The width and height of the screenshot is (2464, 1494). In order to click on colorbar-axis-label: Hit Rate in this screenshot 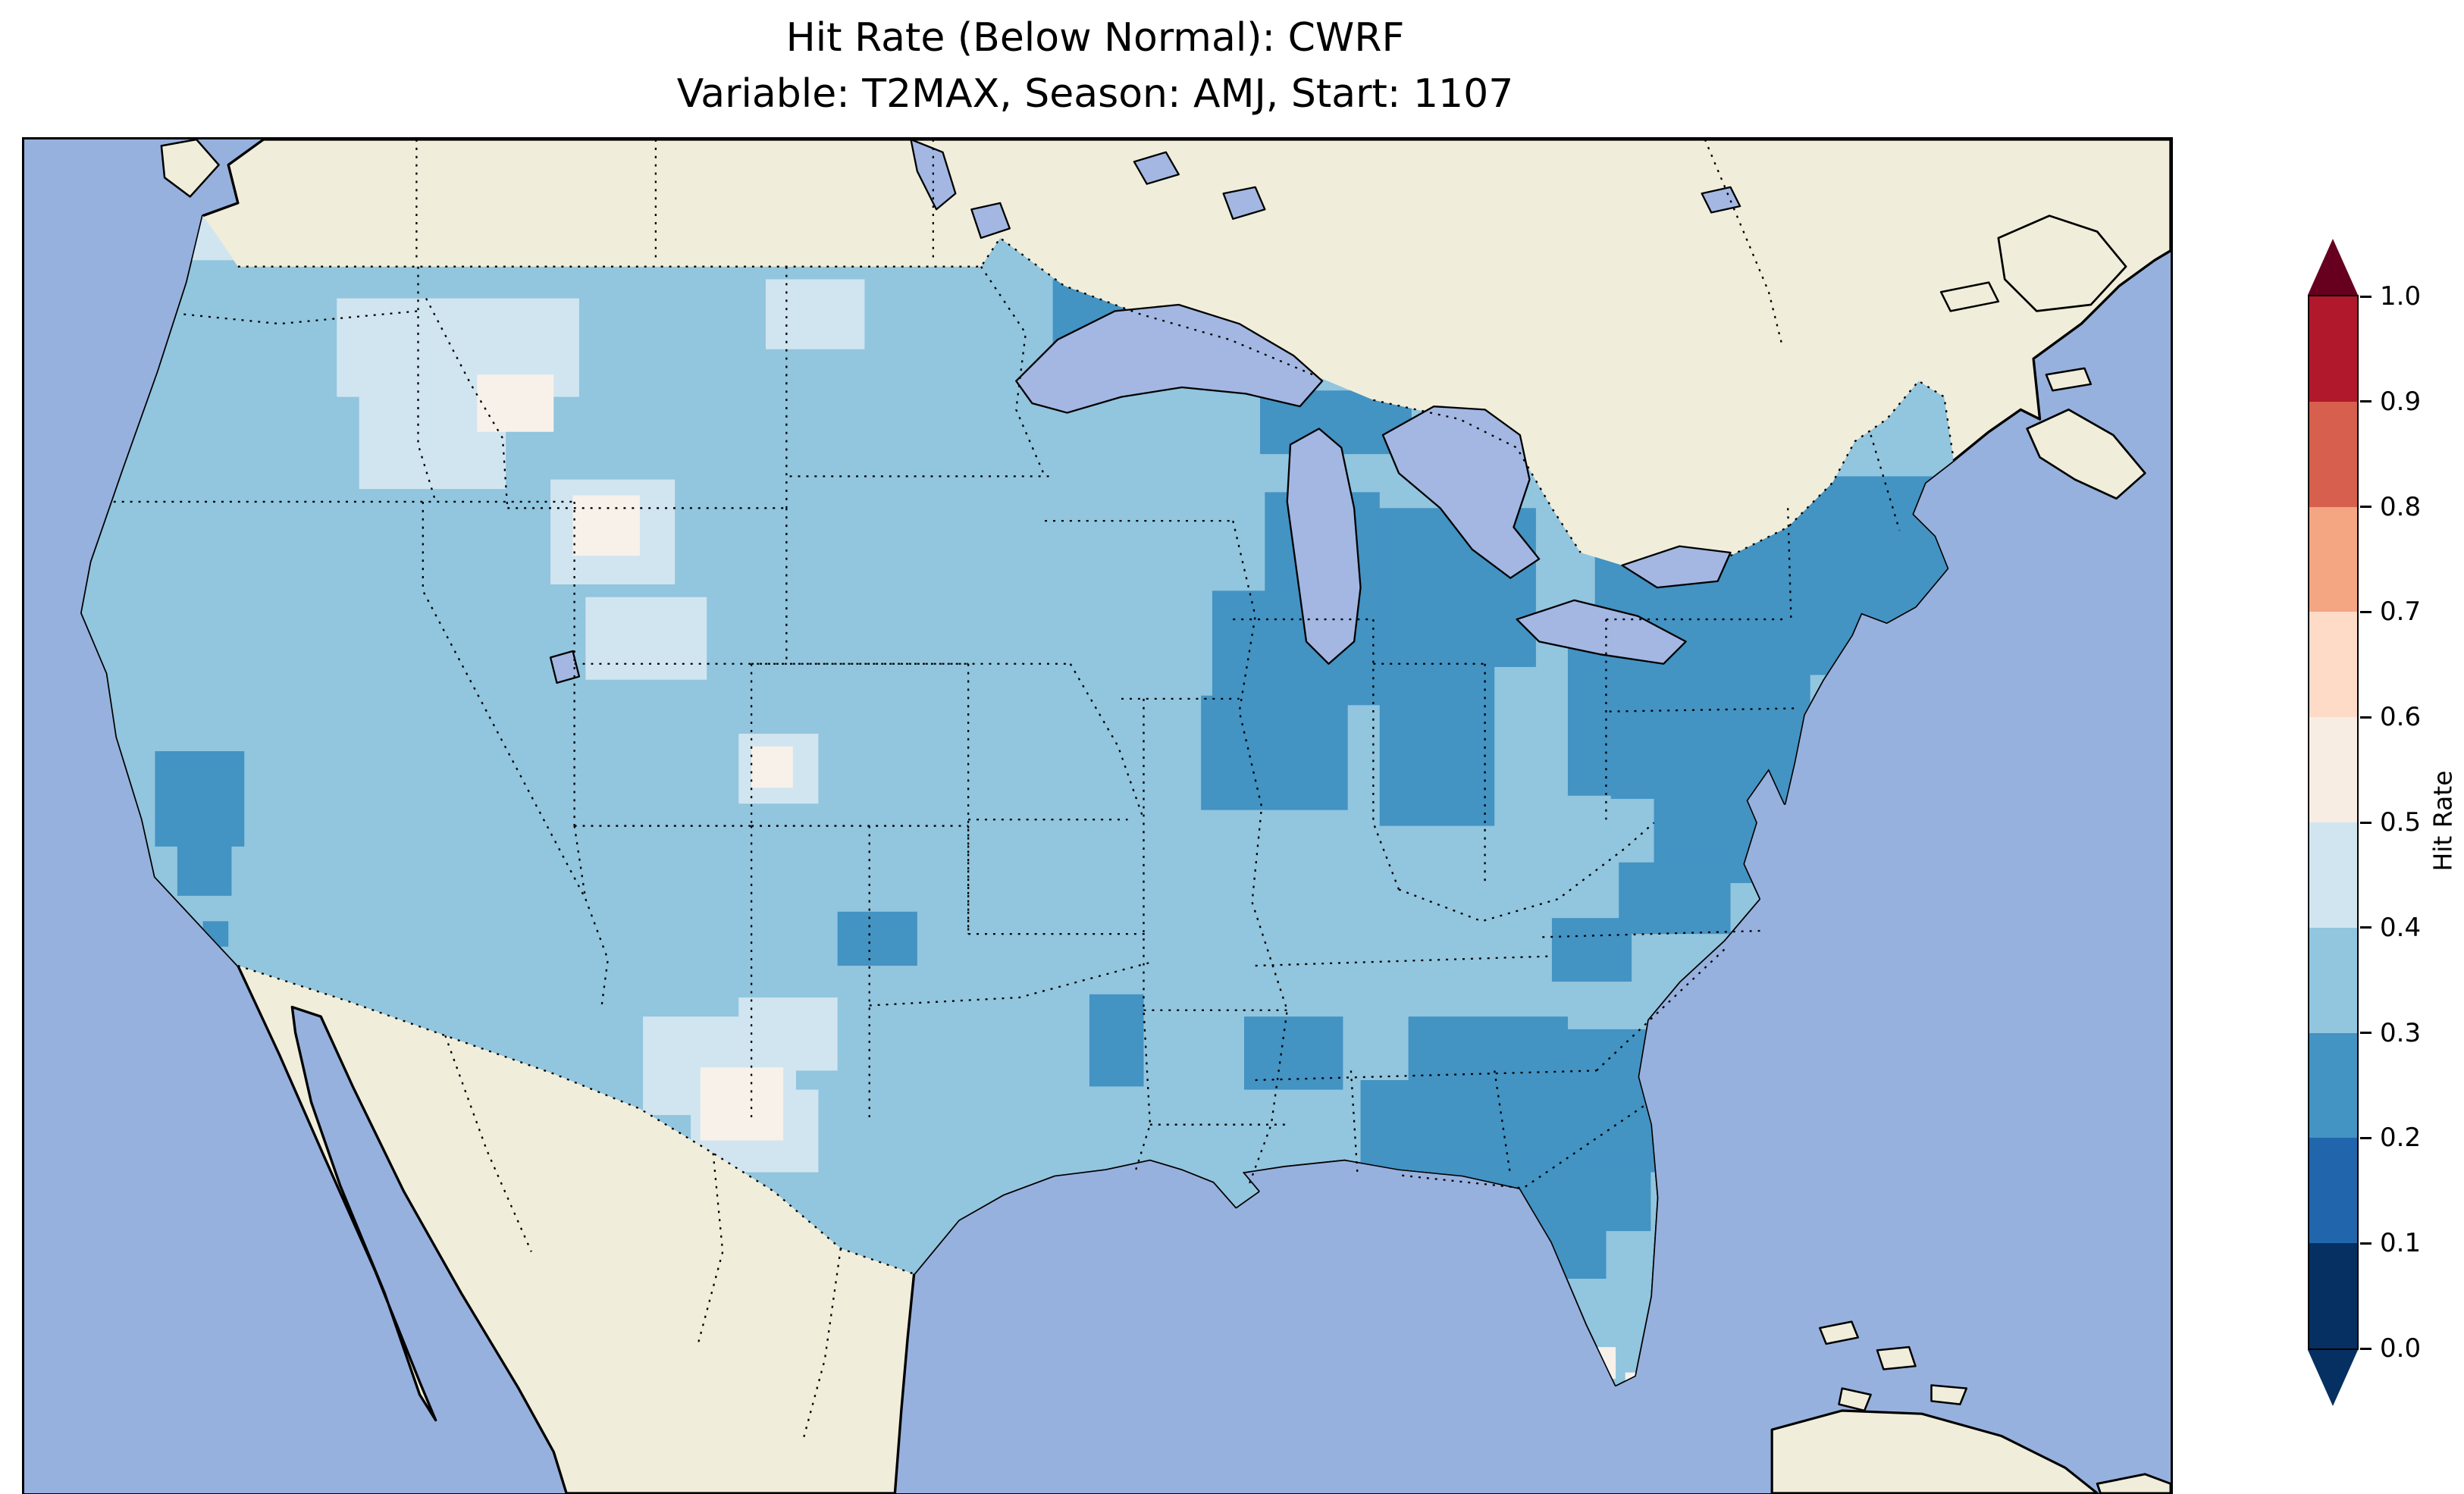, I will do `click(2443, 821)`.